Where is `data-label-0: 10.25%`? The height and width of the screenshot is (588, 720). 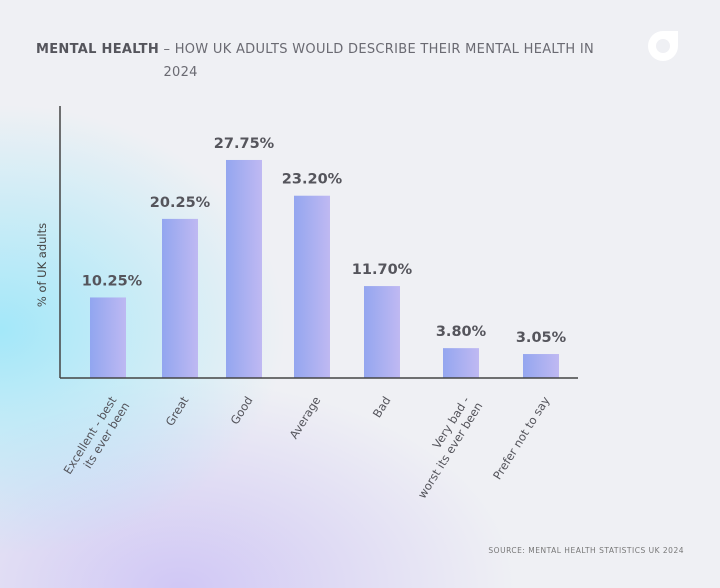
data-label-0: 10.25% is located at coordinates (112, 281).